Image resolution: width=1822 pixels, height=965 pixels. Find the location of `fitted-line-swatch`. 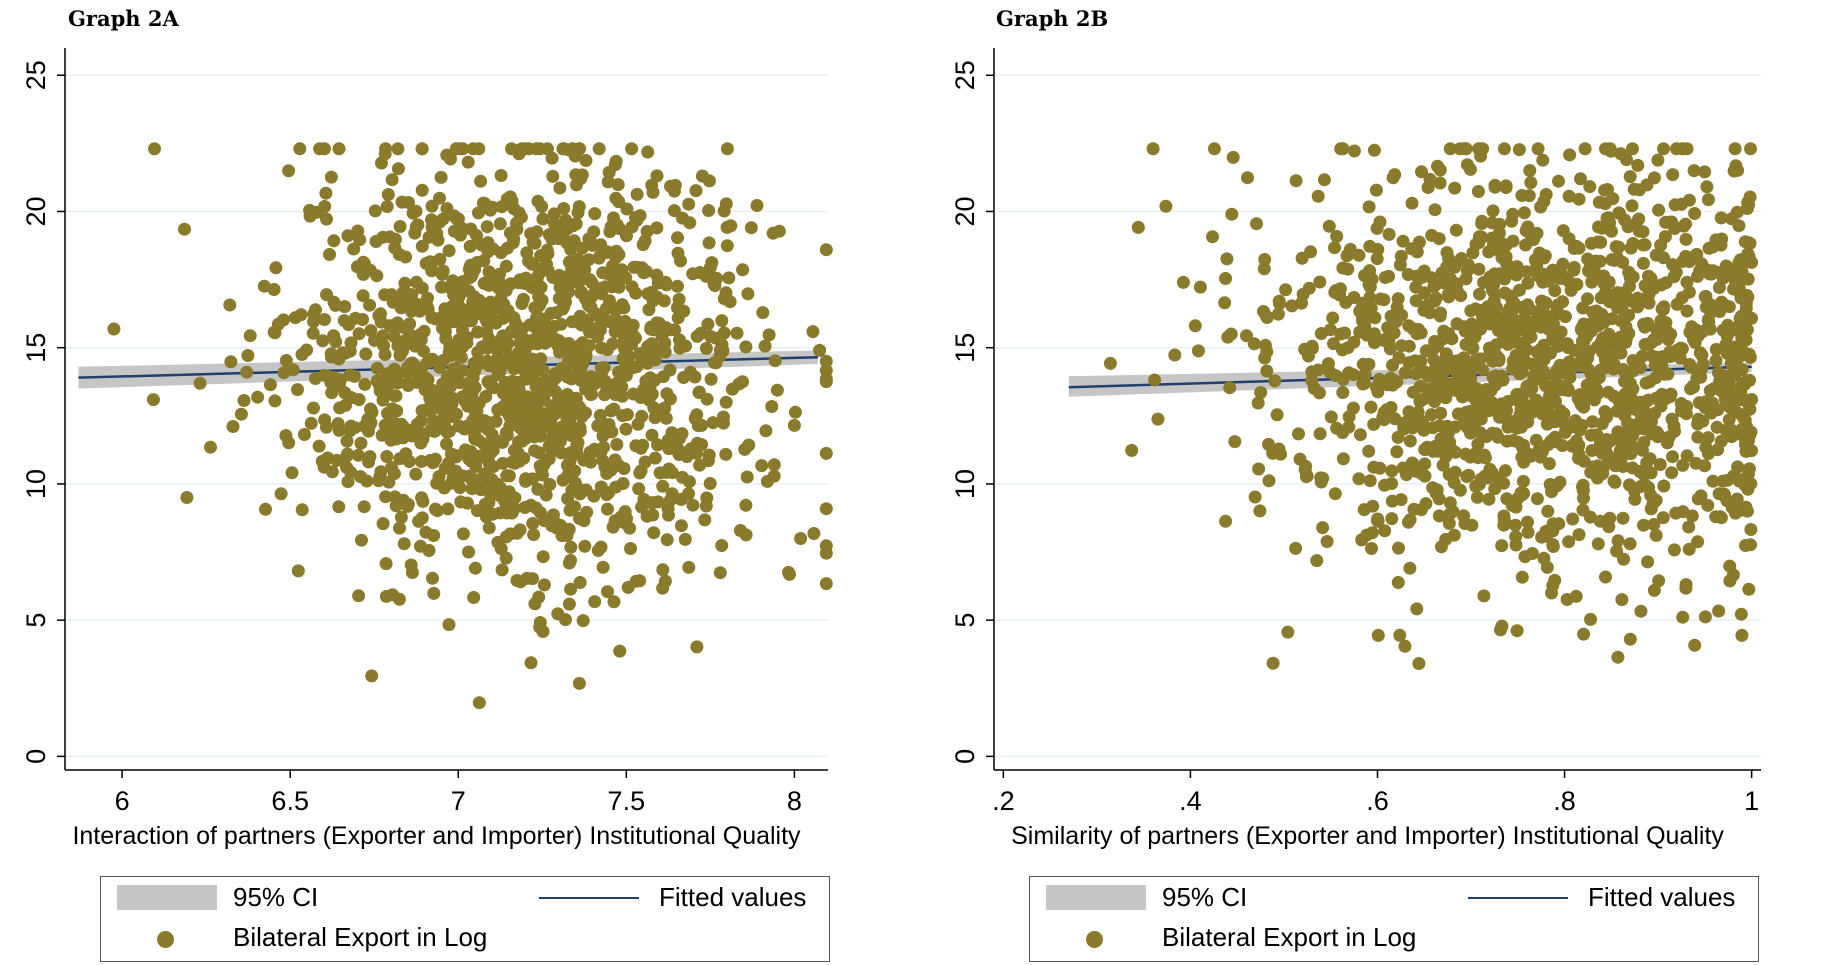

fitted-line-swatch is located at coordinates (589, 898).